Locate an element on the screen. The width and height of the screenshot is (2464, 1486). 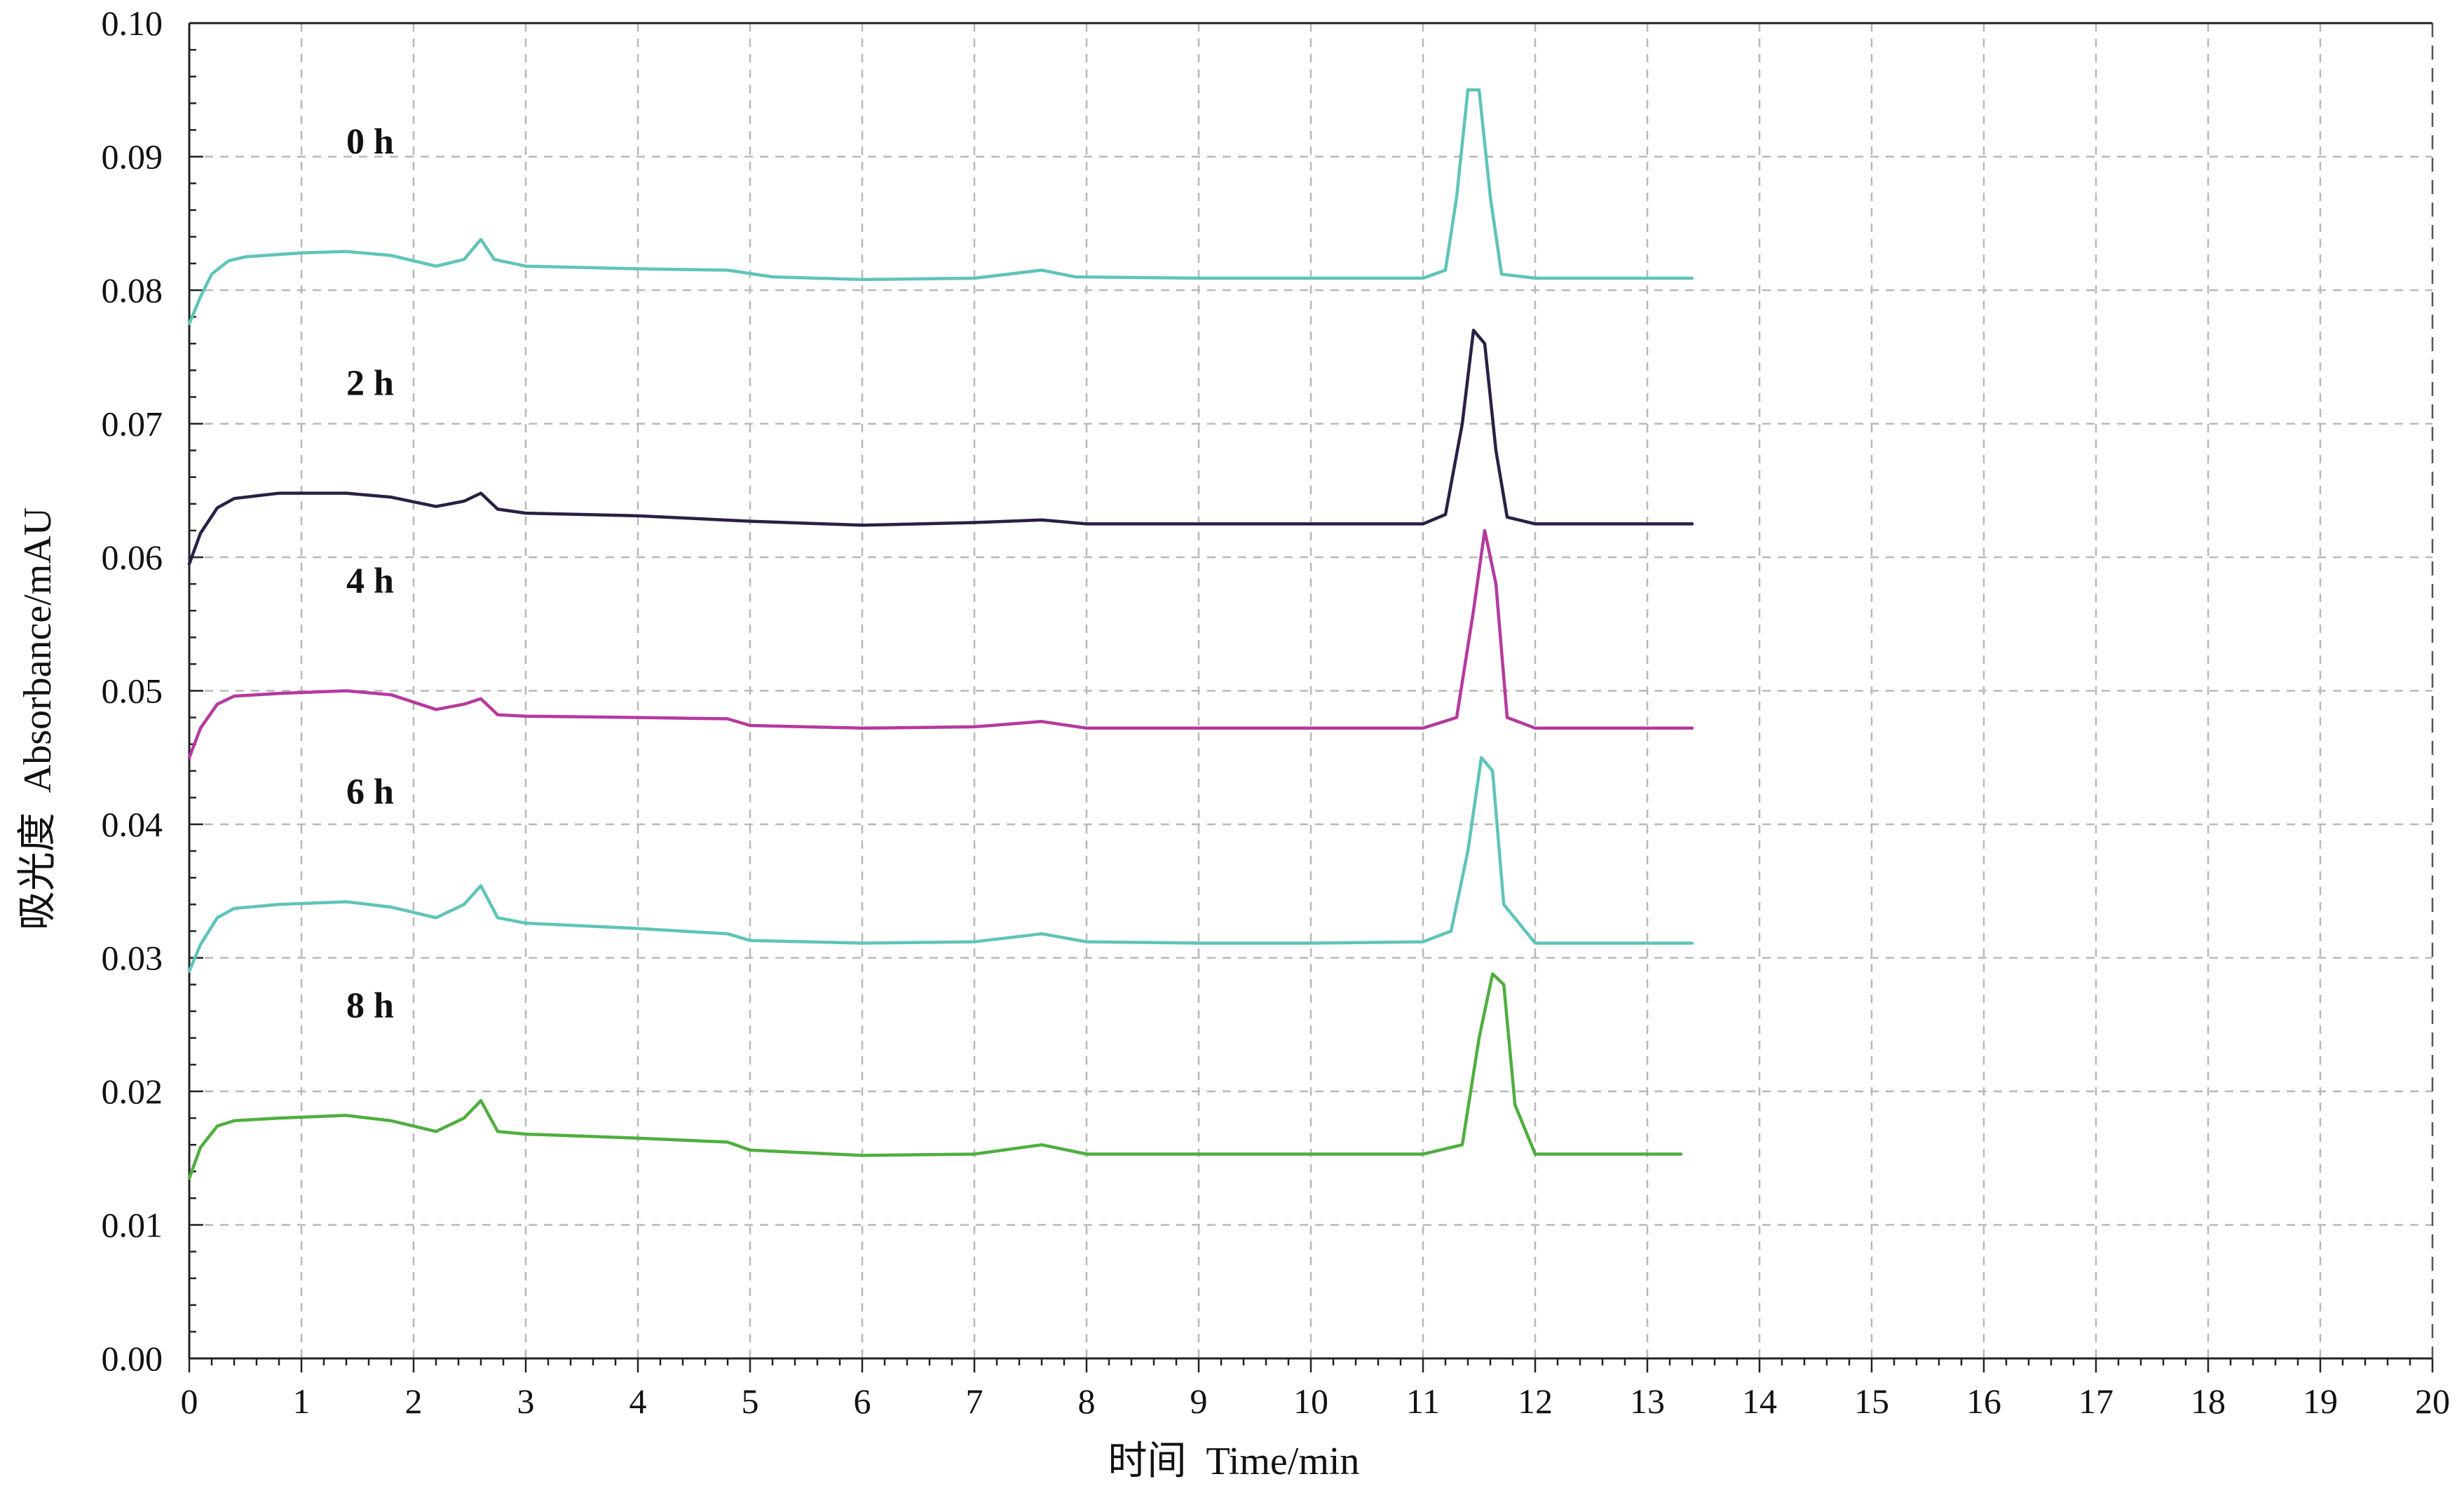
series-label: 4 h is located at coordinates (370, 581).